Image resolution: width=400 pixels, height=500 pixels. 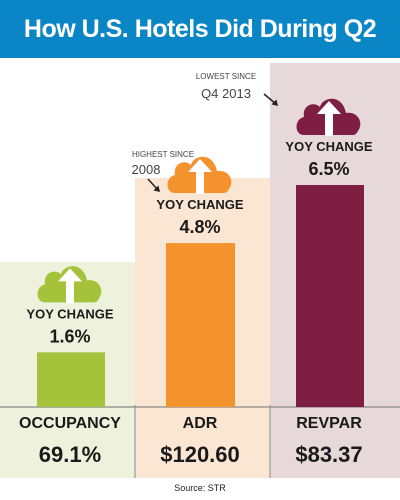 What do you see at coordinates (146, 169) in the screenshot?
I see `adr-annotation-line-2: 2008` at bounding box center [146, 169].